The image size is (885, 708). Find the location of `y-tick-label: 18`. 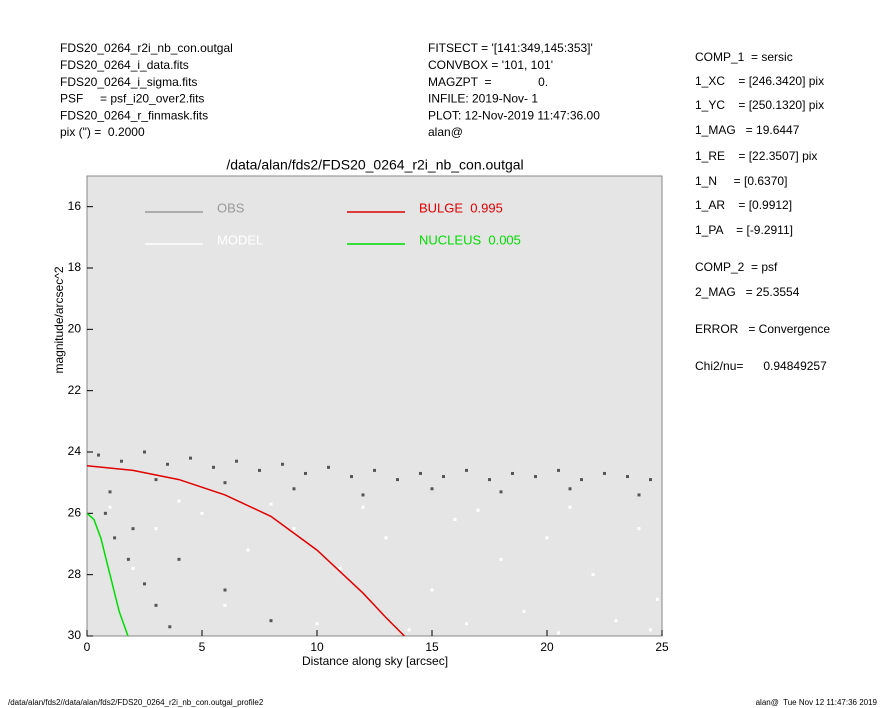

y-tick-label: 18 is located at coordinates (75, 267).